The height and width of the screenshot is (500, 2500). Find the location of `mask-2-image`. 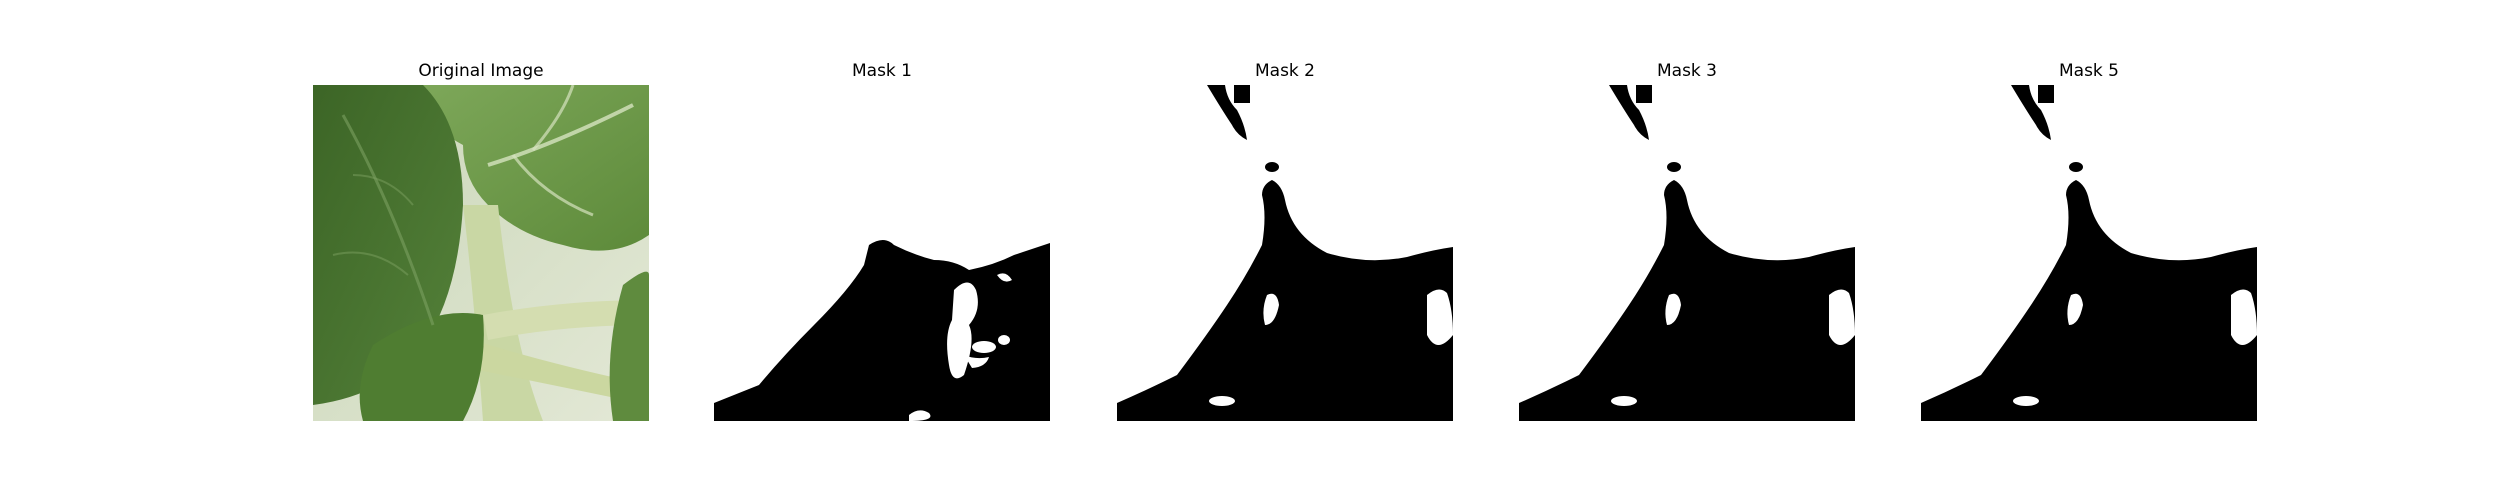

mask-2-image is located at coordinates (1285, 253).